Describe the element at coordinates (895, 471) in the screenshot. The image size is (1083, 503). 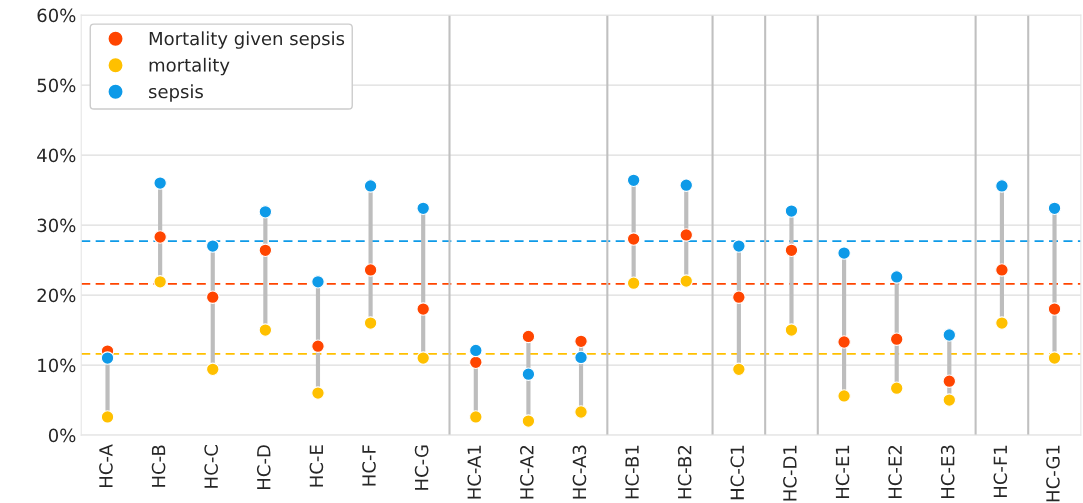
I see `x-tick-label: HC-E2` at that location.